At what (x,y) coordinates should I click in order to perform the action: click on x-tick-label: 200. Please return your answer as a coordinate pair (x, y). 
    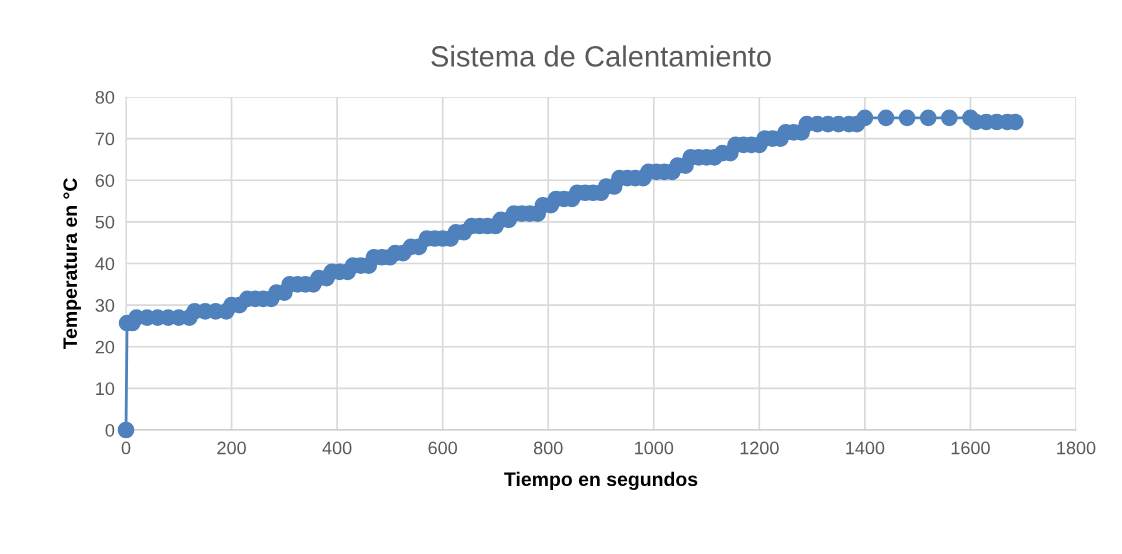
    Looking at the image, I should click on (231, 448).